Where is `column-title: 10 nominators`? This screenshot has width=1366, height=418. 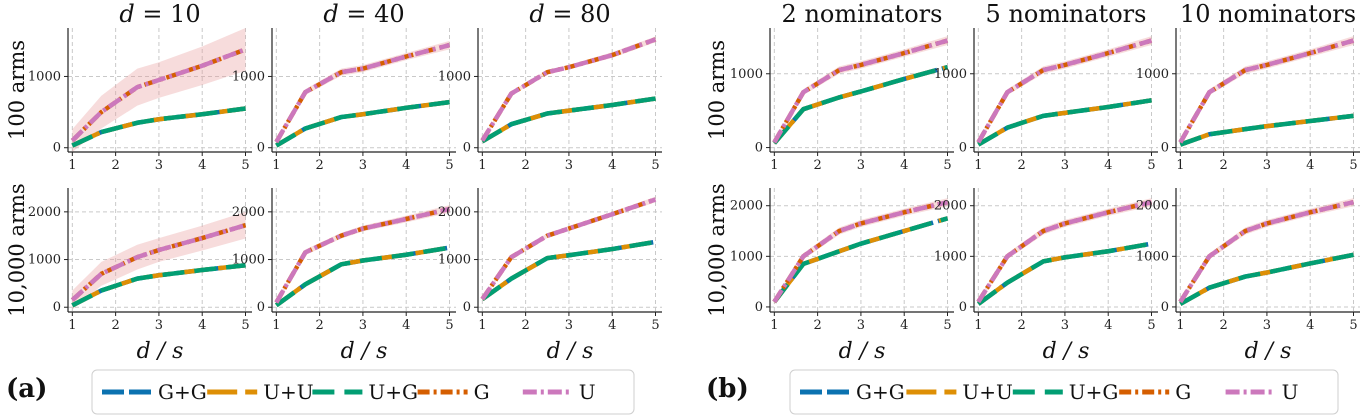
column-title: 10 nominators is located at coordinates (1268, 14).